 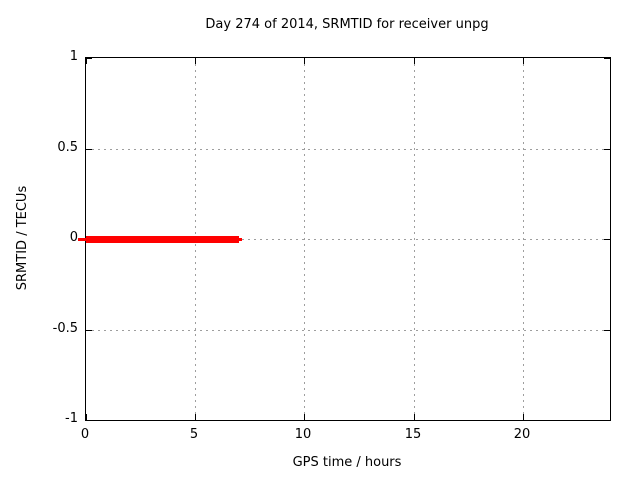 I want to click on x-tick-label: 10, so click(x=303, y=434).